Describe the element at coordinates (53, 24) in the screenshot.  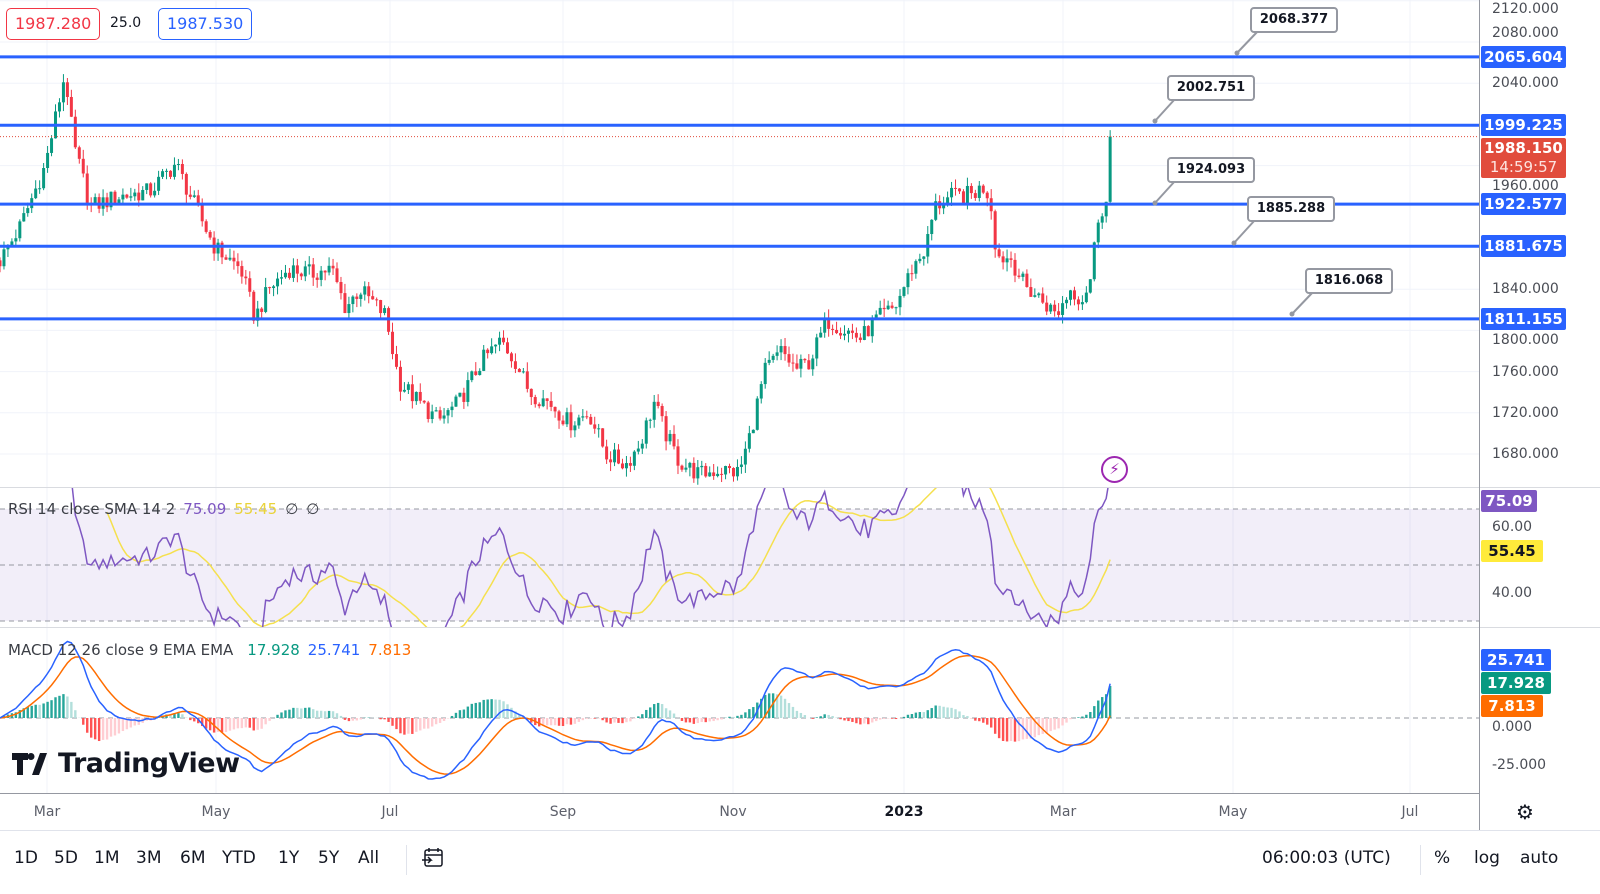
I see `sell-price: 1987.280` at that location.